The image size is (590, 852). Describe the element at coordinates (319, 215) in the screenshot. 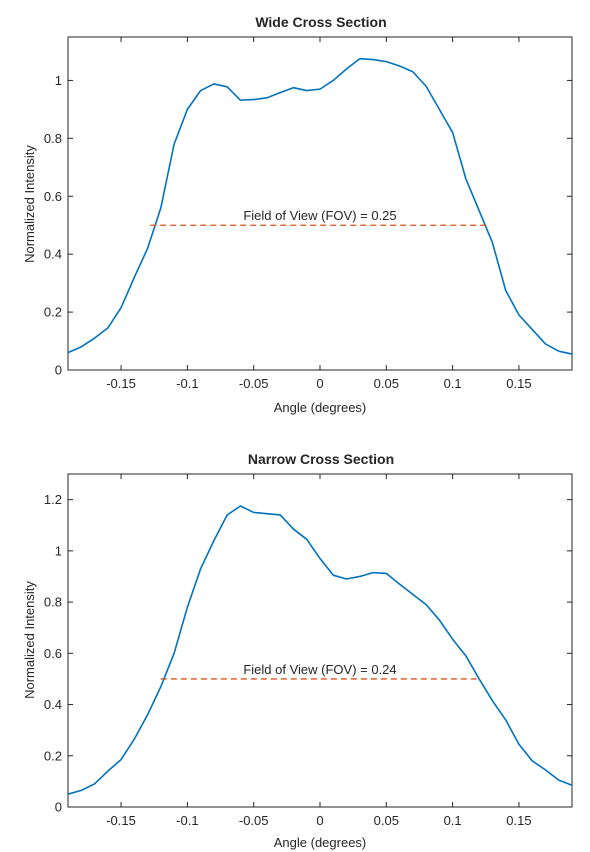

I see `fov-annotation: Field of View (FOV) = 0.25` at that location.